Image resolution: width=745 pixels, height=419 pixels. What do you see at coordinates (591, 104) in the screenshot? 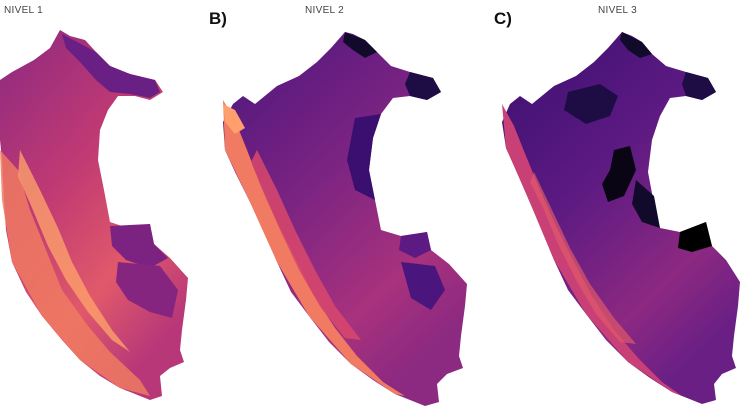
I see `region-northwest-dark` at bounding box center [591, 104].